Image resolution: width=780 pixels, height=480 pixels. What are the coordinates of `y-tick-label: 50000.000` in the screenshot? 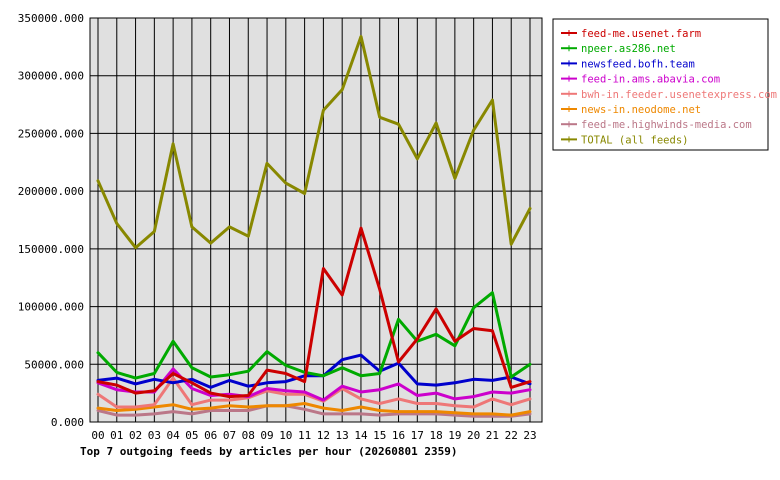 It's located at (54, 364).